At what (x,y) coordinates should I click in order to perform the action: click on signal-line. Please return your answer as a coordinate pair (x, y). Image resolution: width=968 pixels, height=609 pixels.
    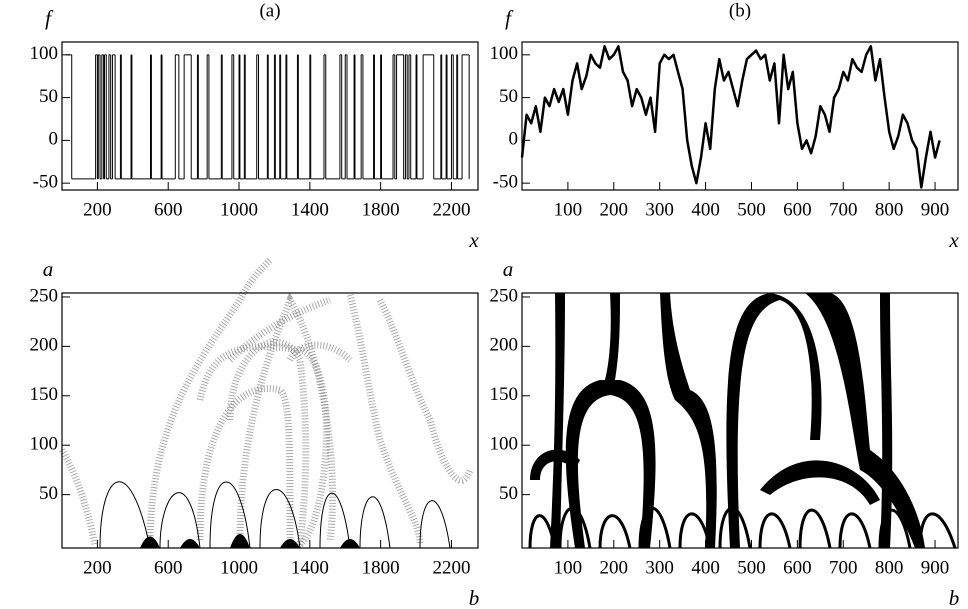
    Looking at the image, I should click on (730, 117).